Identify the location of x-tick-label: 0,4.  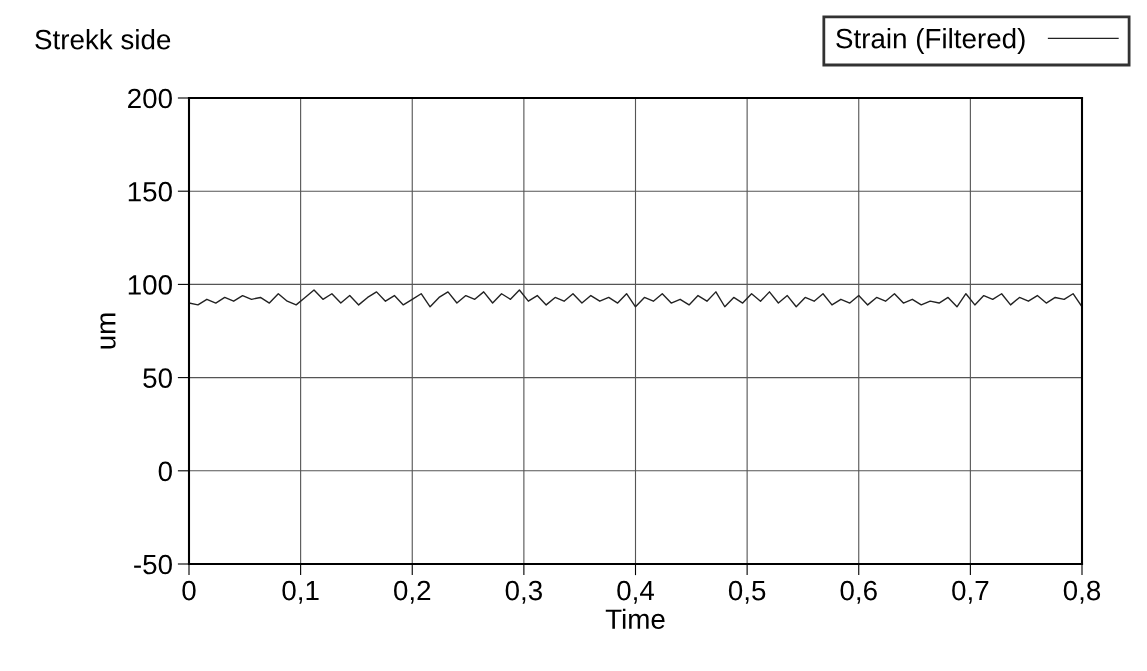
(635, 592).